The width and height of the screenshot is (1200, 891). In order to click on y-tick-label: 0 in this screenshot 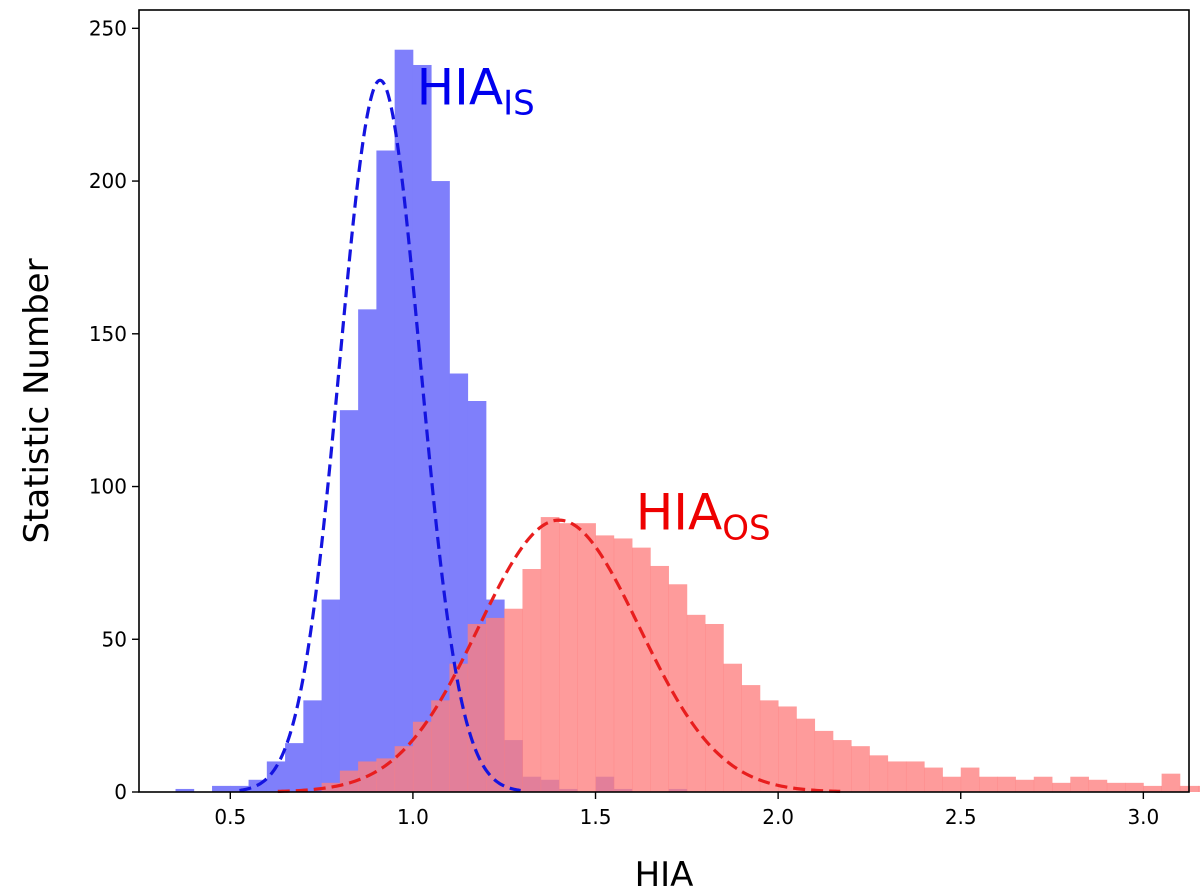, I will do `click(120, 792)`.